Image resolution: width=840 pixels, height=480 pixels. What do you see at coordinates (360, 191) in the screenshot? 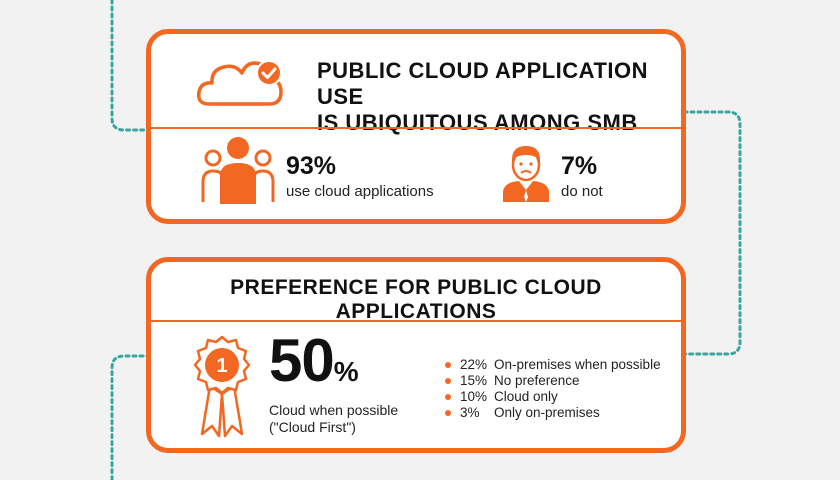
I see `stat-93-label: use cloud applications` at bounding box center [360, 191].